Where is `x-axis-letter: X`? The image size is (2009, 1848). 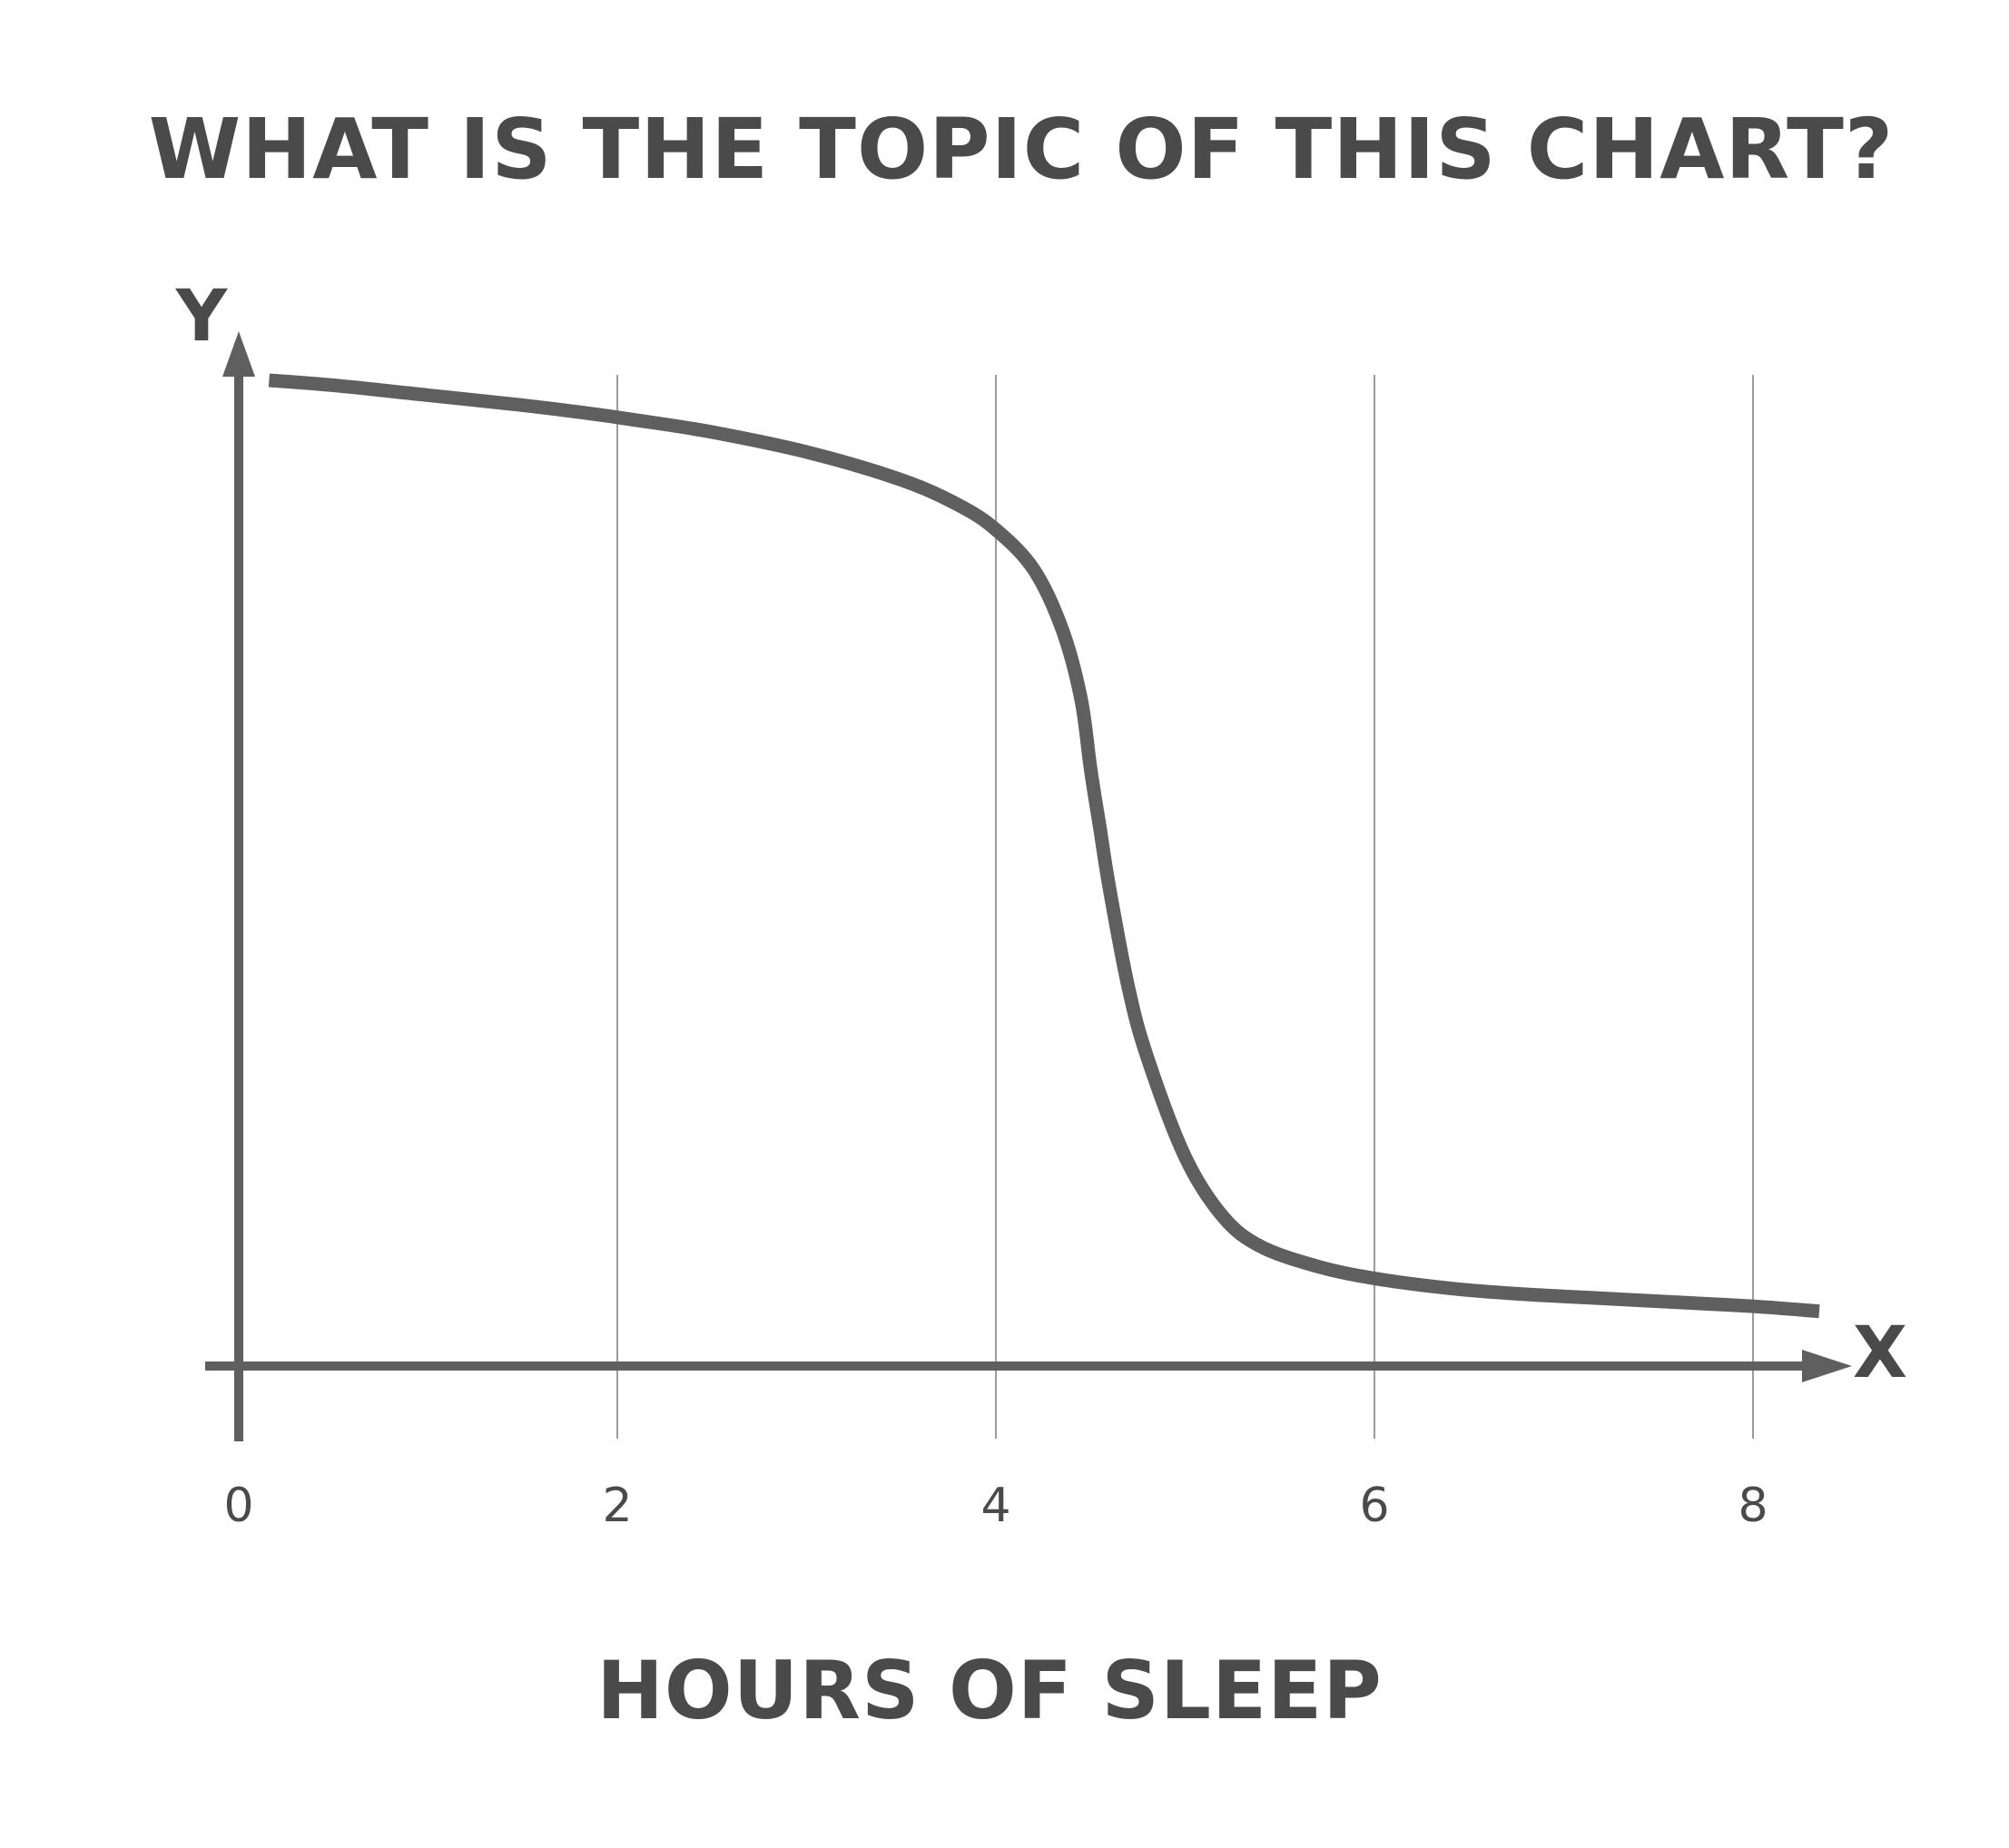 x-axis-letter: X is located at coordinates (1880, 1353).